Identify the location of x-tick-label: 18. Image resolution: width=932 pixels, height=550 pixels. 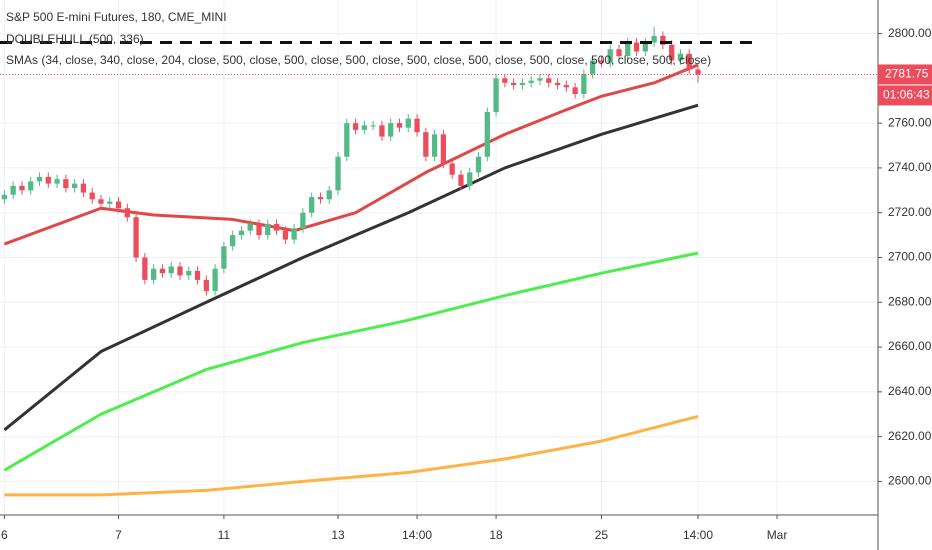
(496, 535).